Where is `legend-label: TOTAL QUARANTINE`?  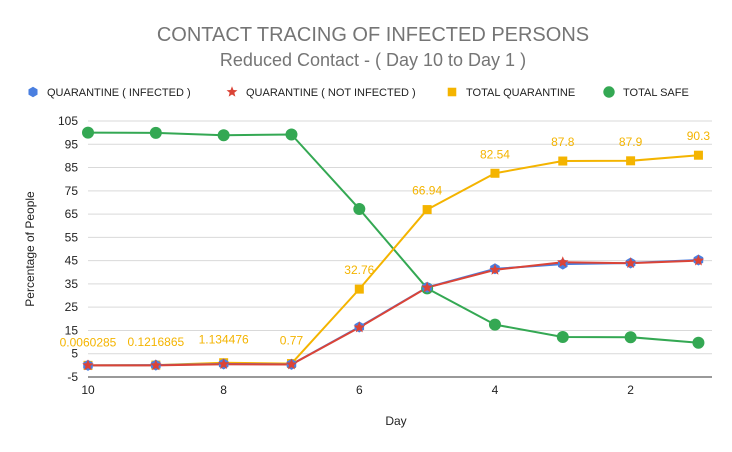
legend-label: TOTAL QUARANTINE is located at coordinates (520, 93).